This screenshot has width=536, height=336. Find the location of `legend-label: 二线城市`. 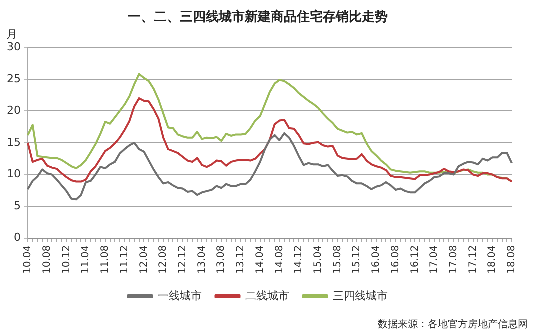

legend-label: 二线城市 is located at coordinates (267, 295).